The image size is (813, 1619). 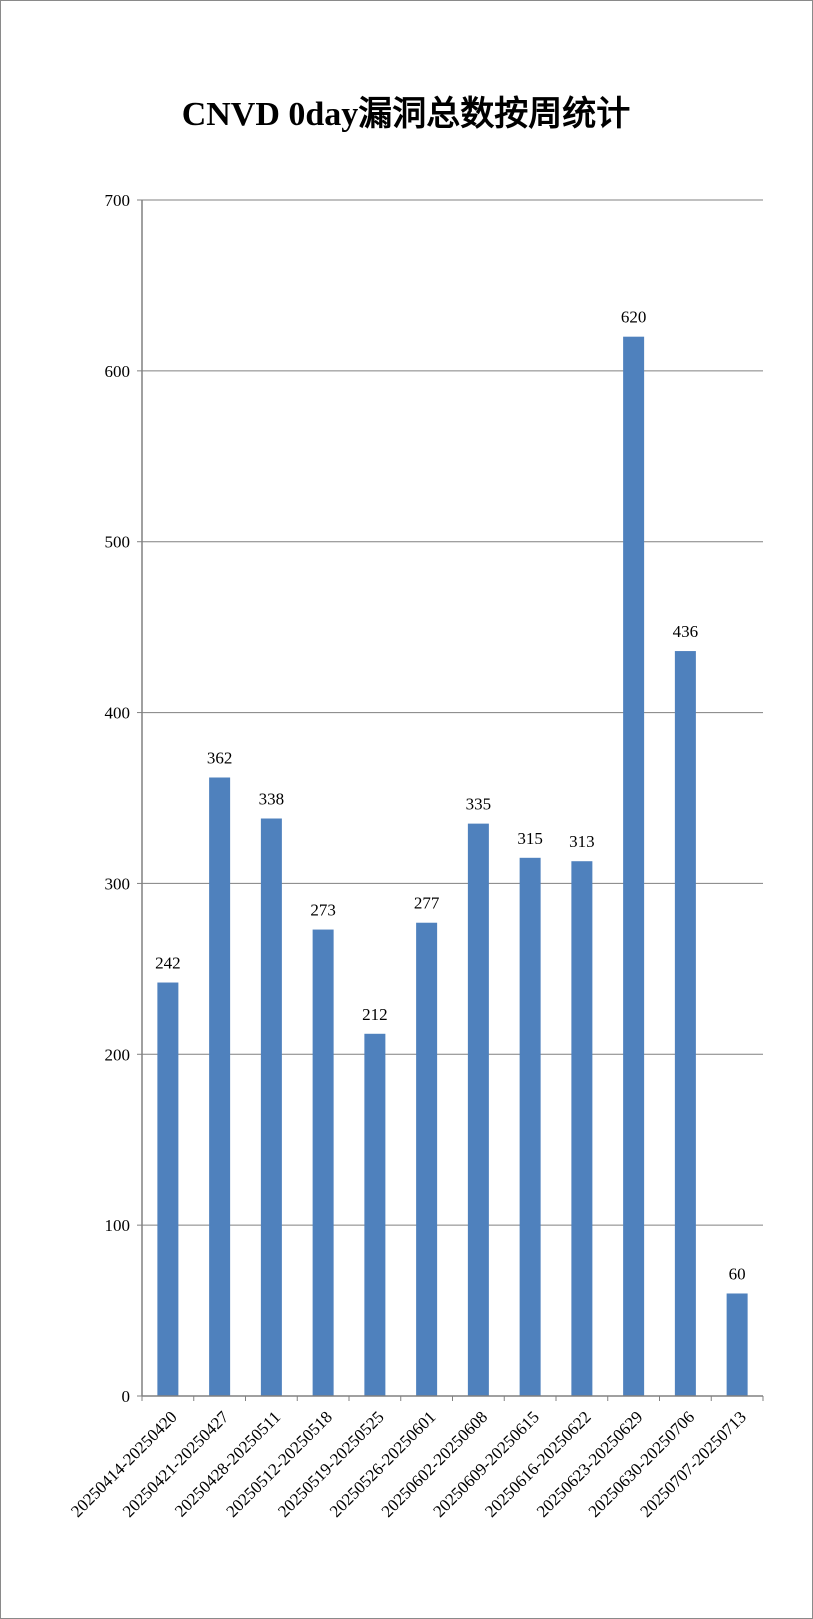 I want to click on y-tick-label: 500, so click(x=118, y=542).